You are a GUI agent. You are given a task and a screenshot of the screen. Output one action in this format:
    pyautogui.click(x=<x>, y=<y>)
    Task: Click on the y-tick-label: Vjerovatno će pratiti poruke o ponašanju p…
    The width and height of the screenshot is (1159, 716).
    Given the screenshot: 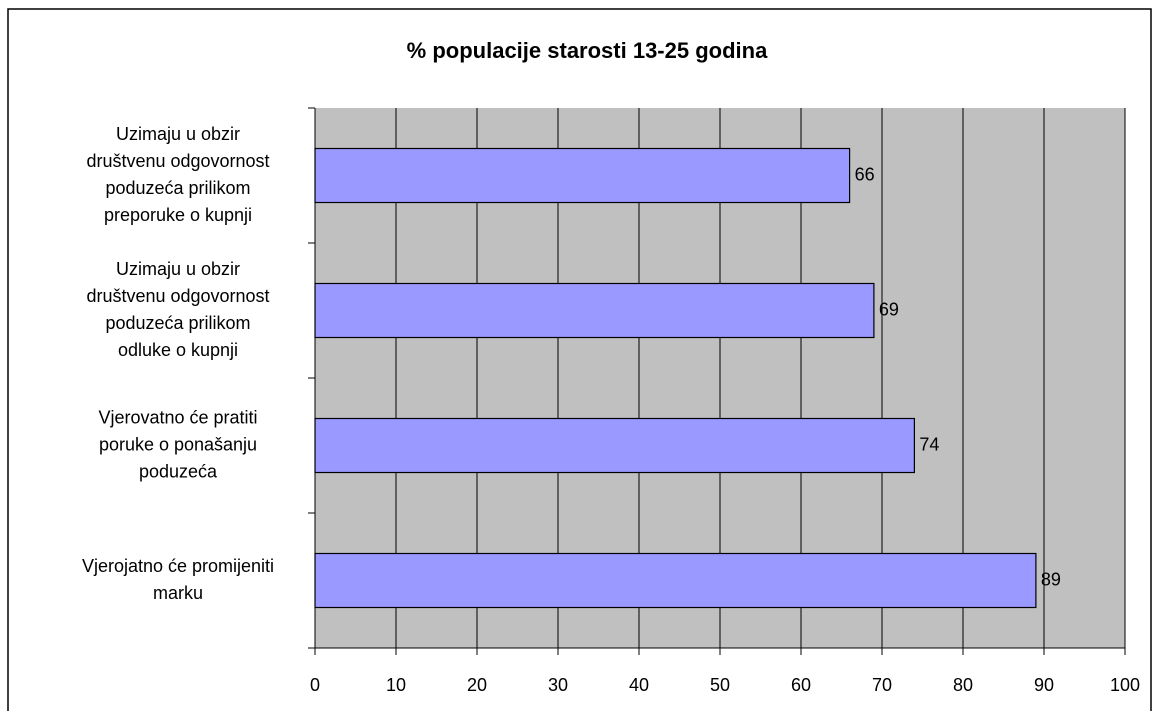 What is the action you would take?
    pyautogui.click(x=177, y=444)
    